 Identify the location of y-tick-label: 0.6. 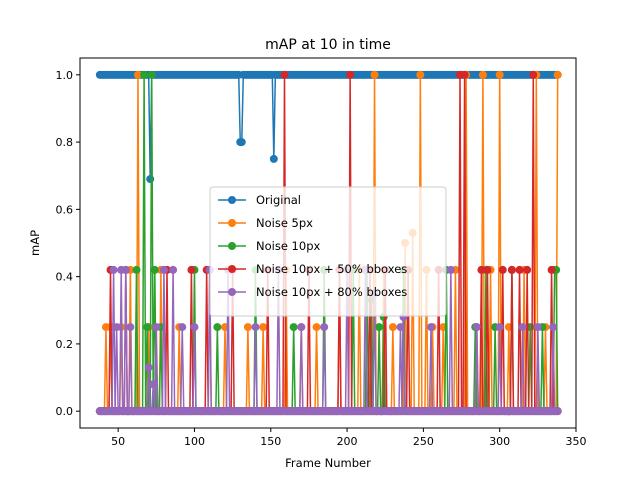
(65, 209).